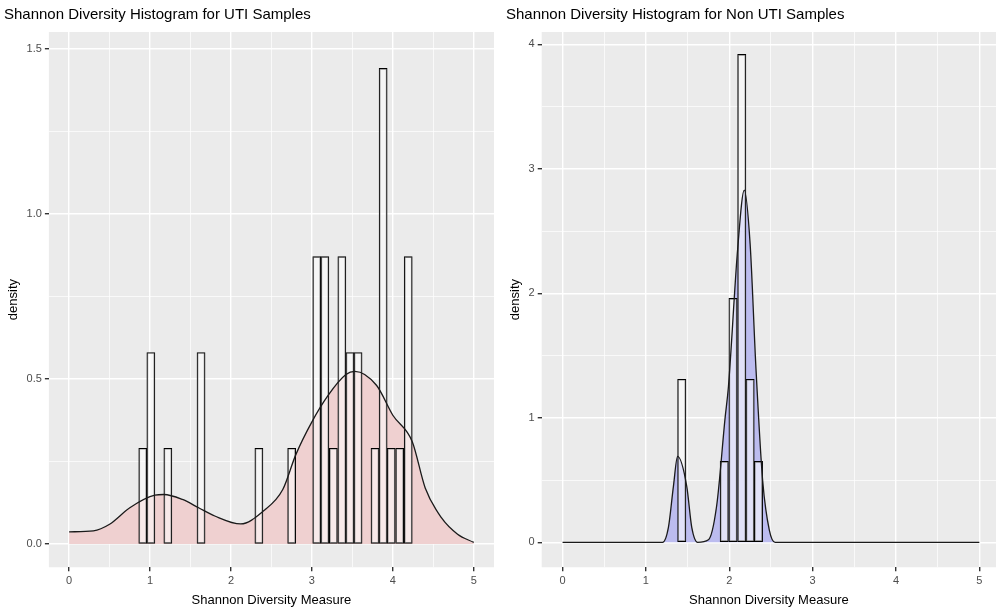 The image size is (1005, 612). I want to click on y-tick-label: 0, so click(531, 541).